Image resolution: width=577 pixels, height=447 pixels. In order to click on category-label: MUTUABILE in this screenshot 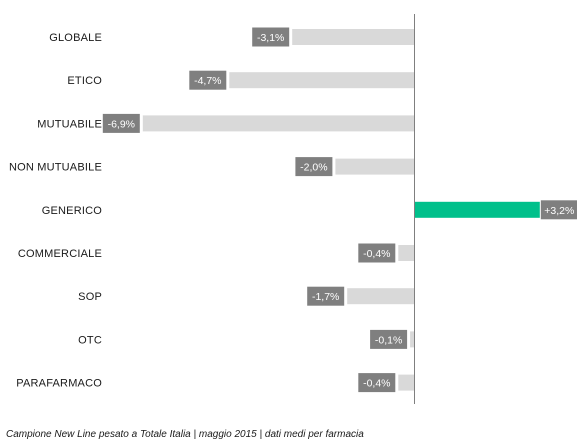, I will do `click(69, 124)`.